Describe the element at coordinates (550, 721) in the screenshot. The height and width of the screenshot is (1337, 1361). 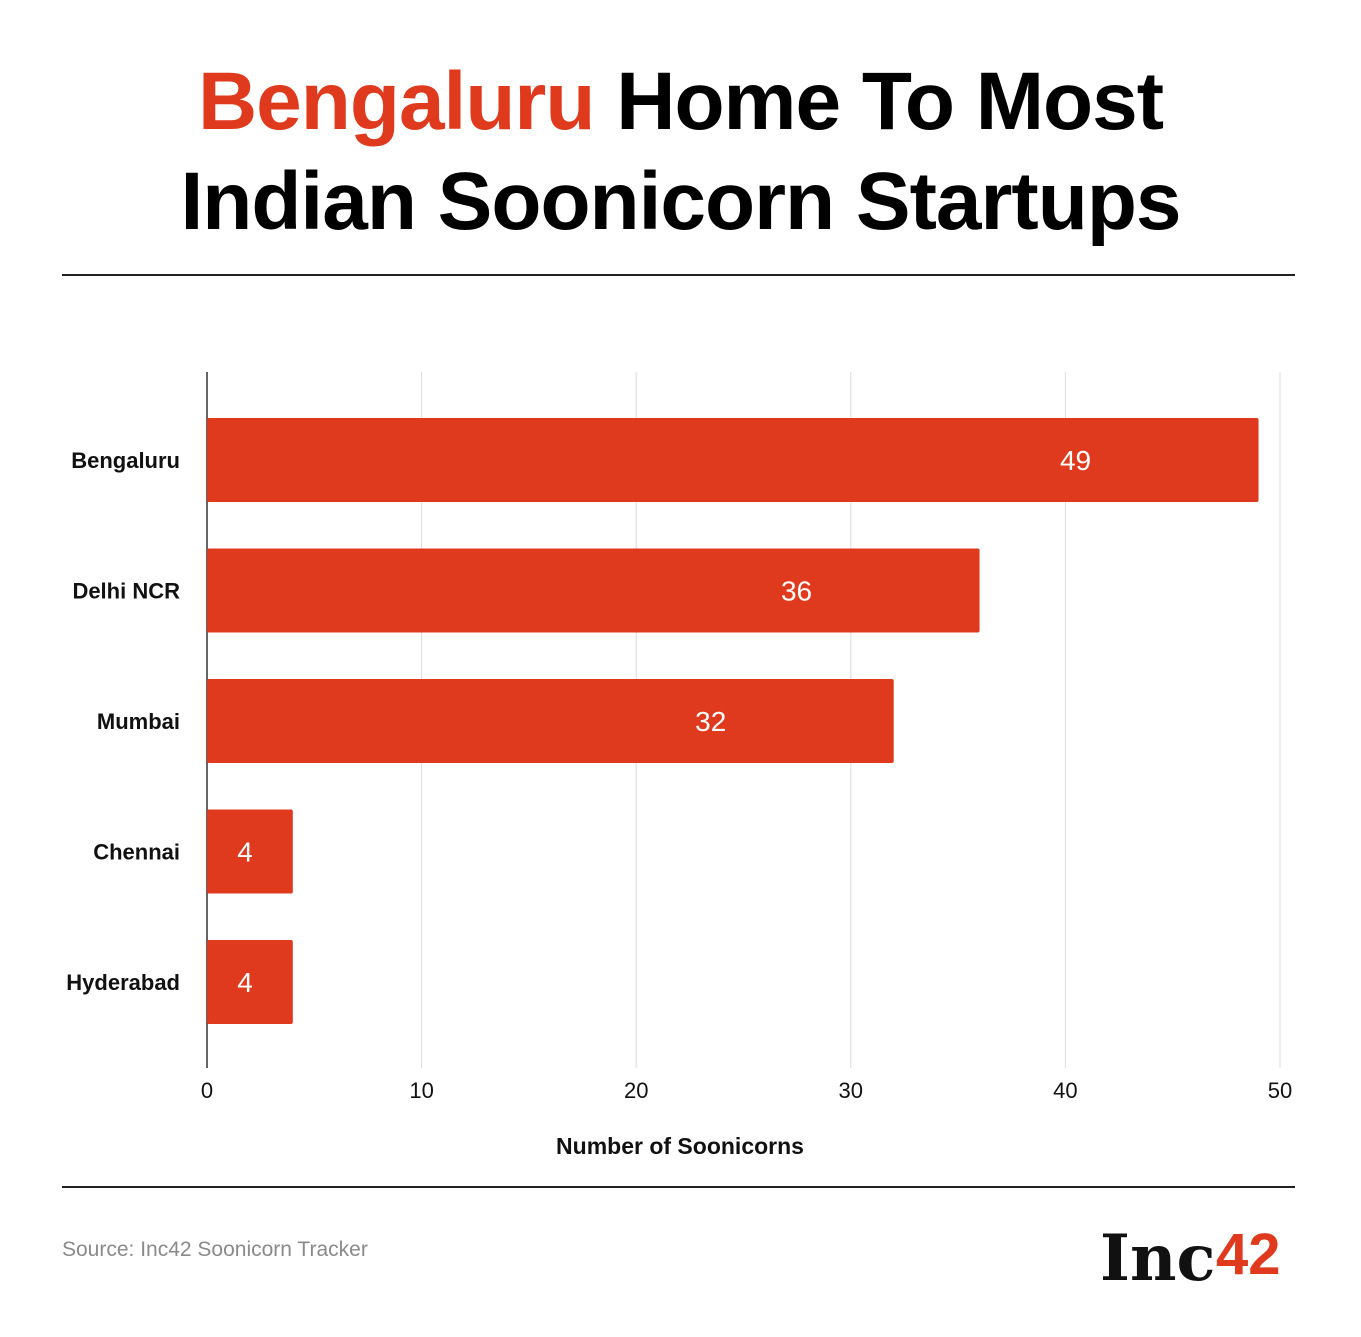
I see `bar-mumbai` at that location.